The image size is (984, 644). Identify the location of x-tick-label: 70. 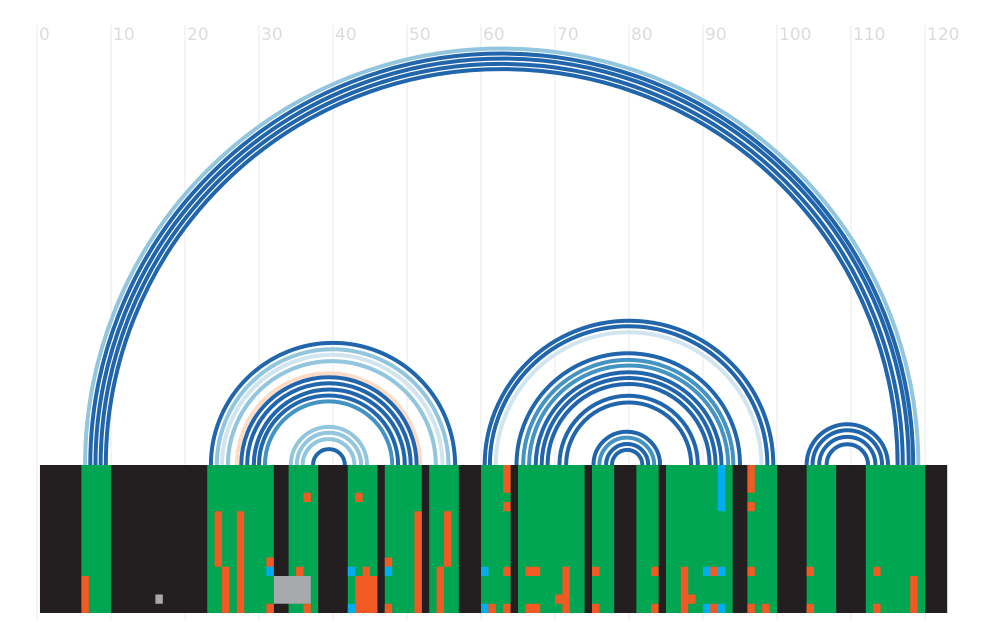
(568, 35).